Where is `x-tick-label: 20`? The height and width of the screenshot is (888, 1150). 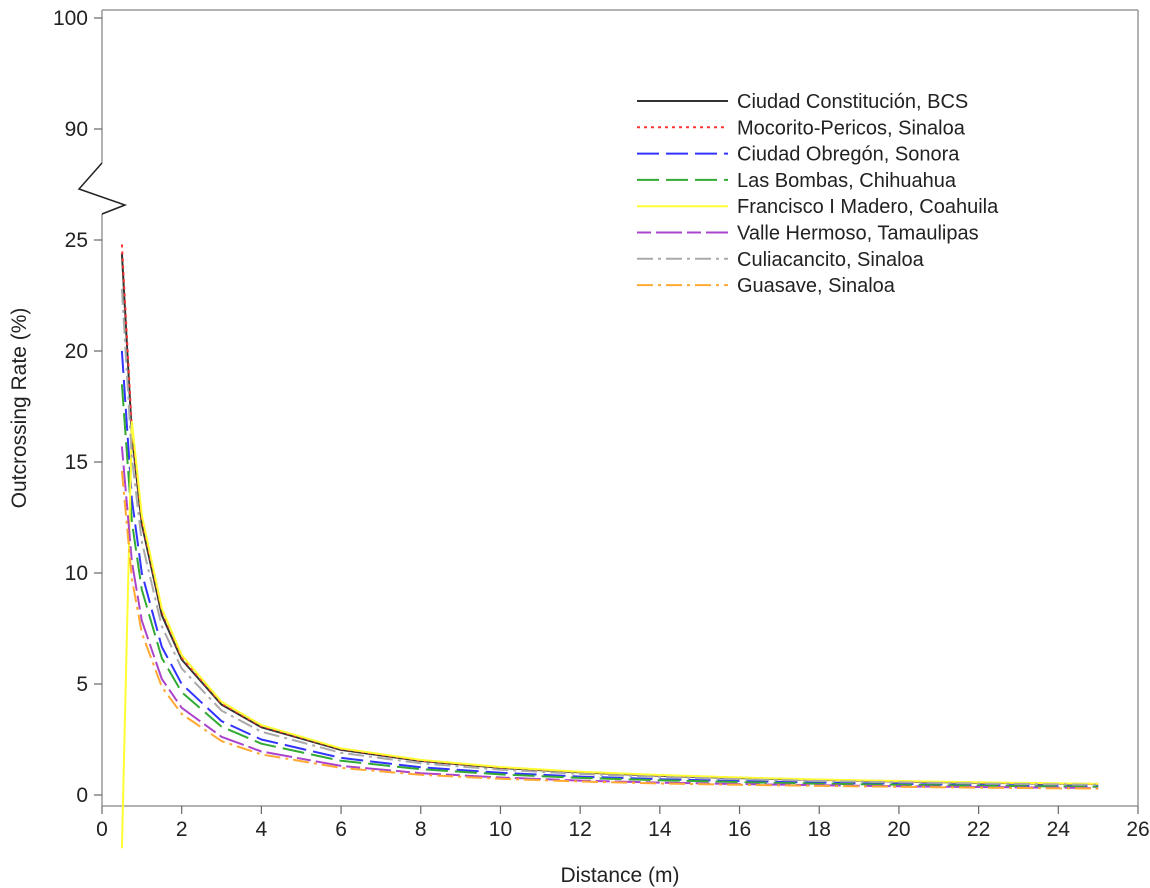
x-tick-label: 20 is located at coordinates (898, 829).